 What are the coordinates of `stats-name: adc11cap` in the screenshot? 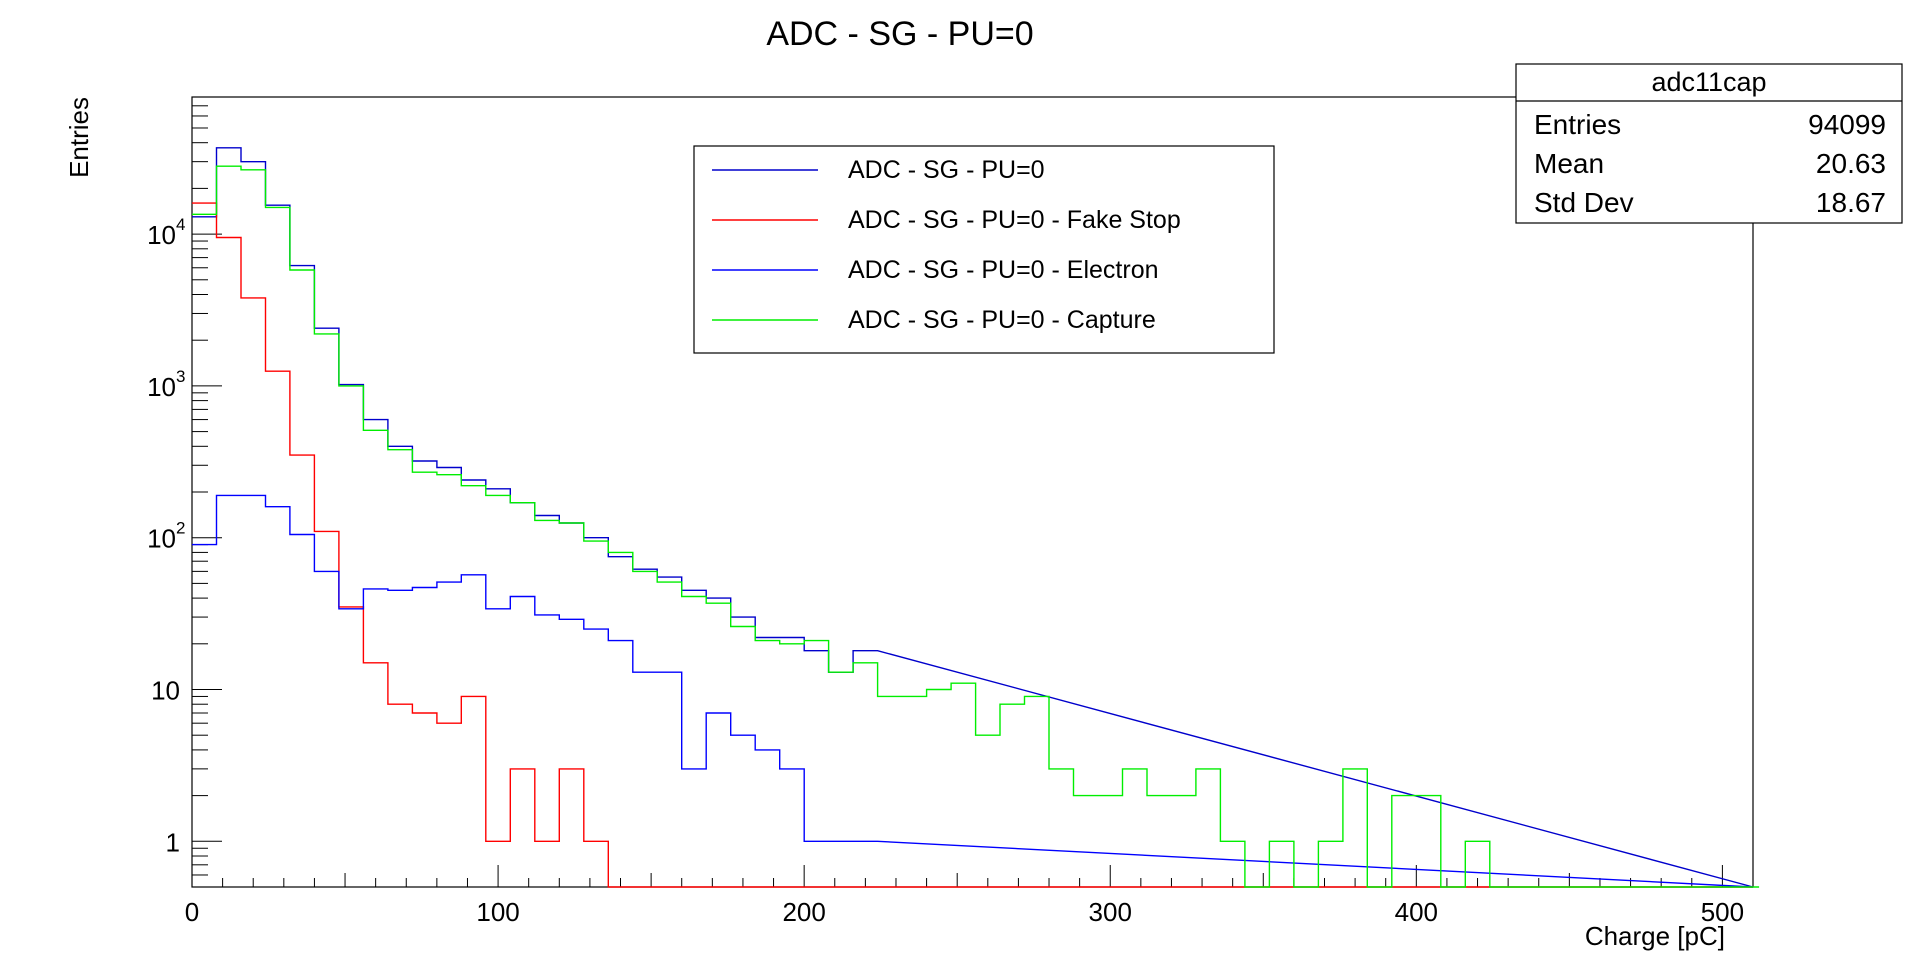 It's located at (1708, 82).